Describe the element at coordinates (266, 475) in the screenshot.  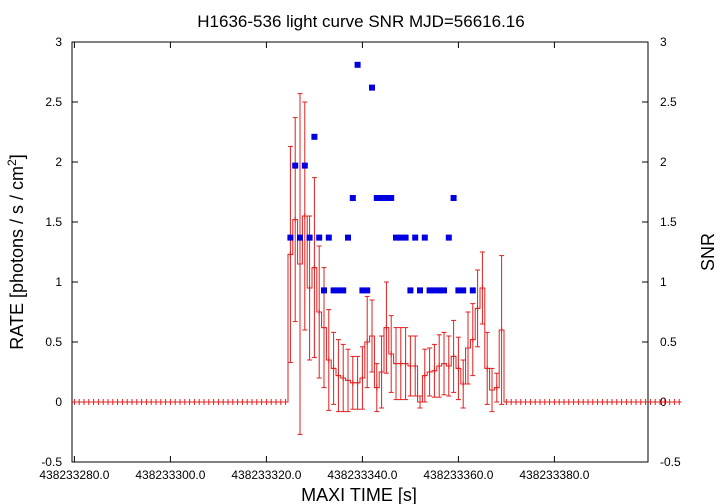
I see `x-tick-label: 438233320.0` at that location.